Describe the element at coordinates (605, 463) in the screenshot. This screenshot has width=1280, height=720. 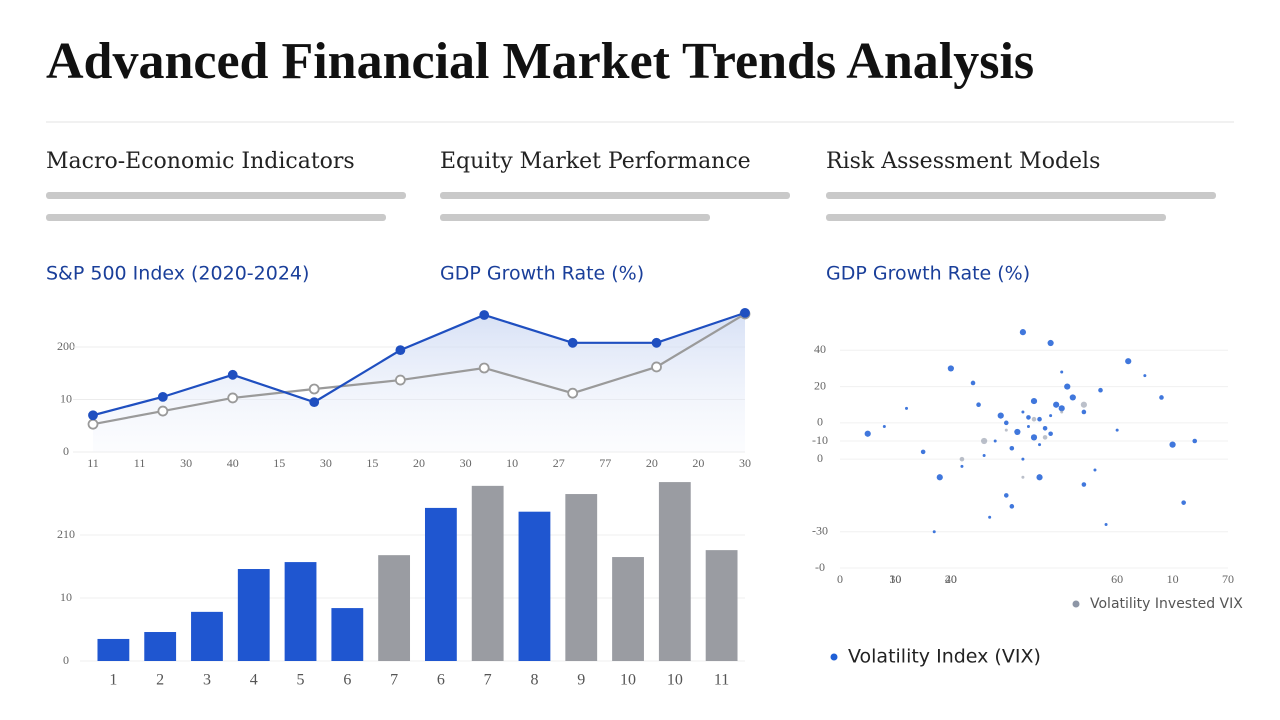
I see `x-tick-label: 77` at that location.